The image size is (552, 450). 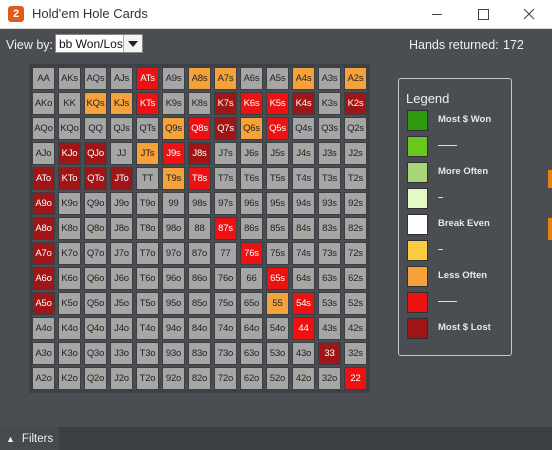 What do you see at coordinates (277, 128) in the screenshot?
I see `hand-cell: Q5s` at bounding box center [277, 128].